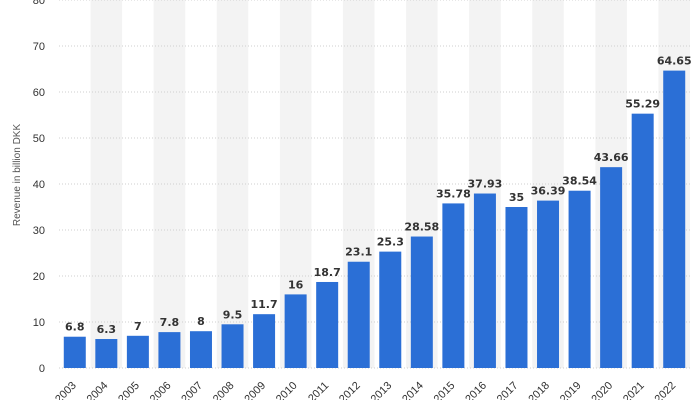 Image resolution: width=700 pixels, height=400 pixels. What do you see at coordinates (39, 231) in the screenshot?
I see `y-tick-label: 30` at bounding box center [39, 231].